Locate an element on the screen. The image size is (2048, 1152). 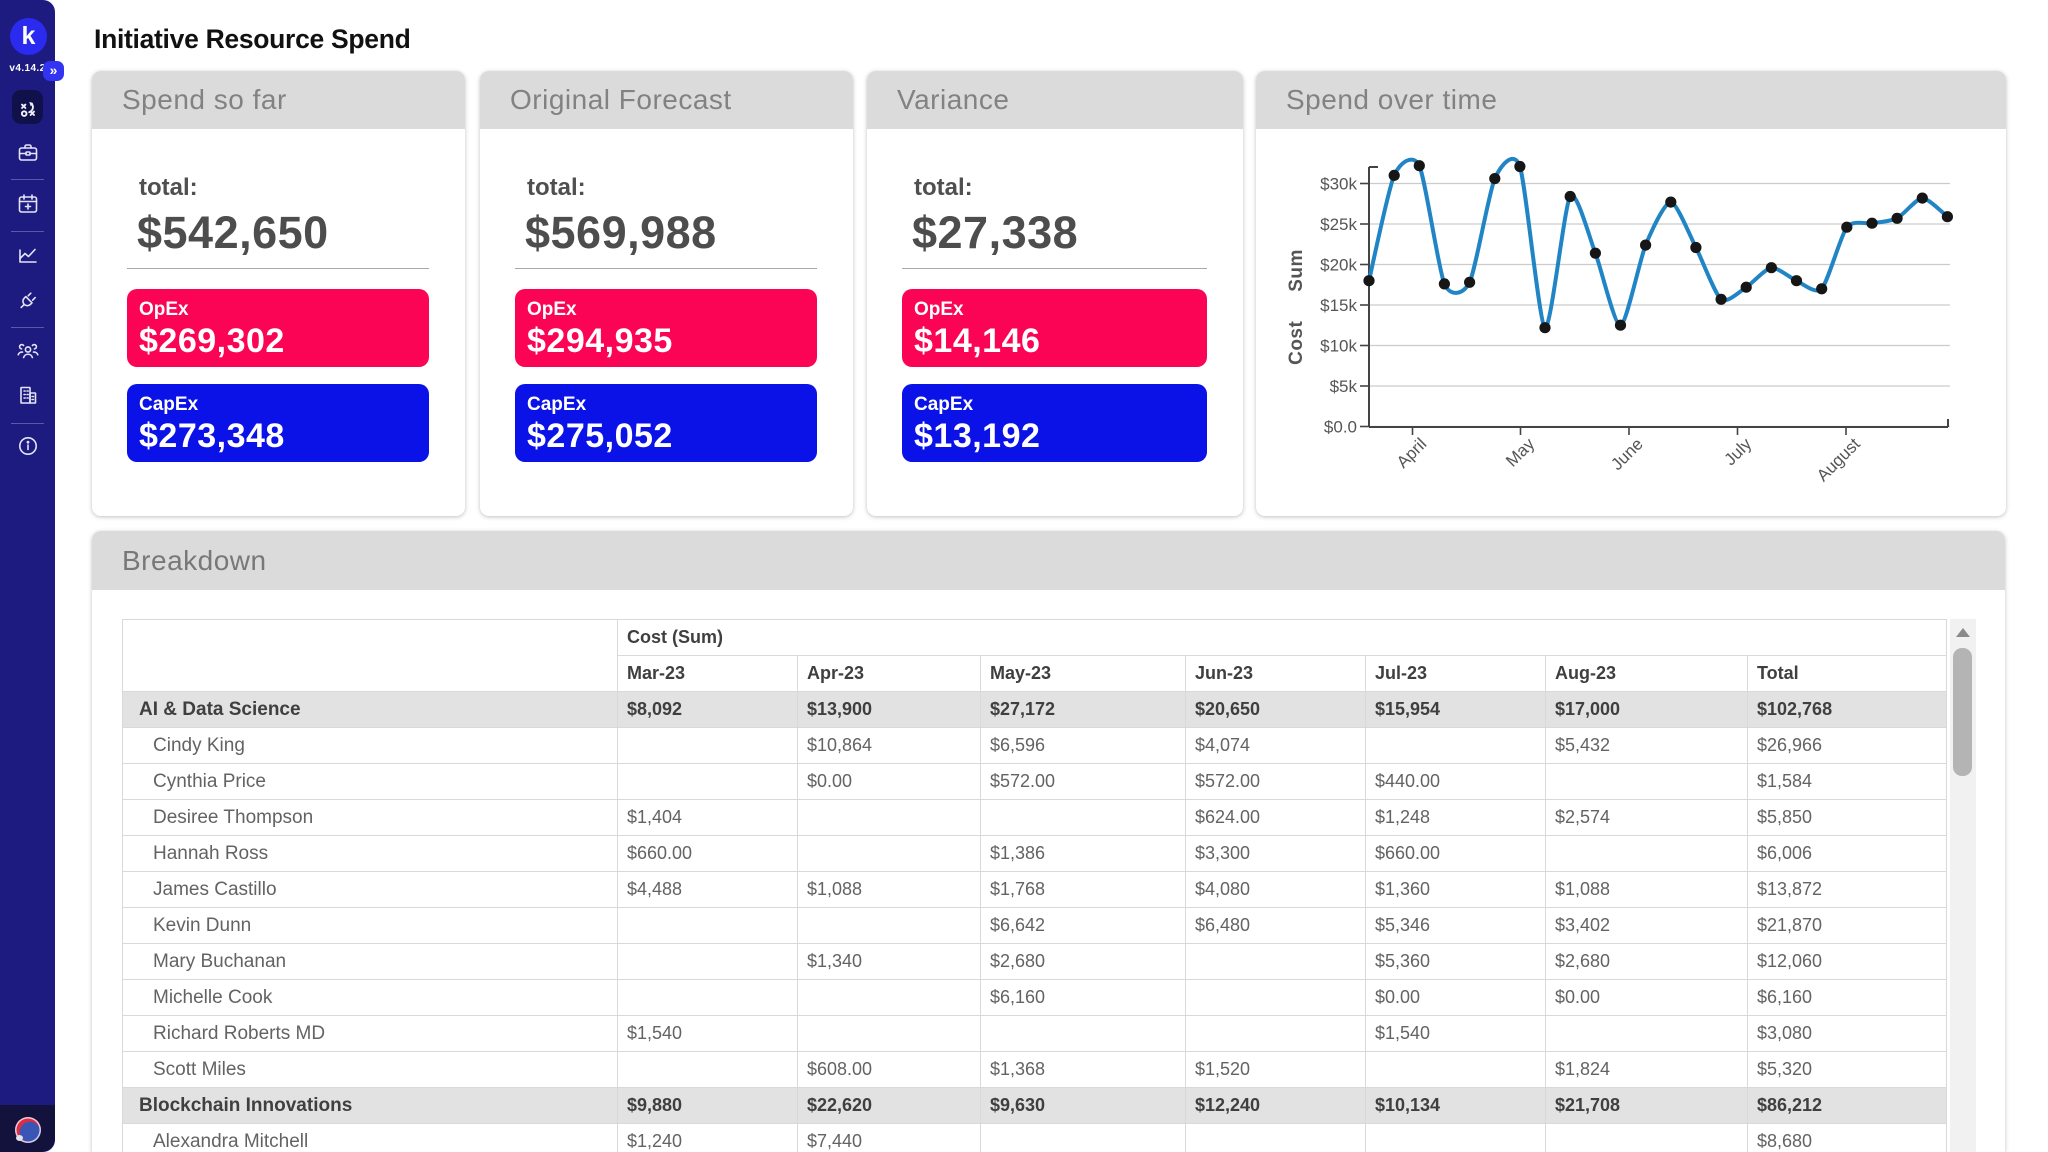
svg-text: Cost Sum is located at coordinates (1296, 307).